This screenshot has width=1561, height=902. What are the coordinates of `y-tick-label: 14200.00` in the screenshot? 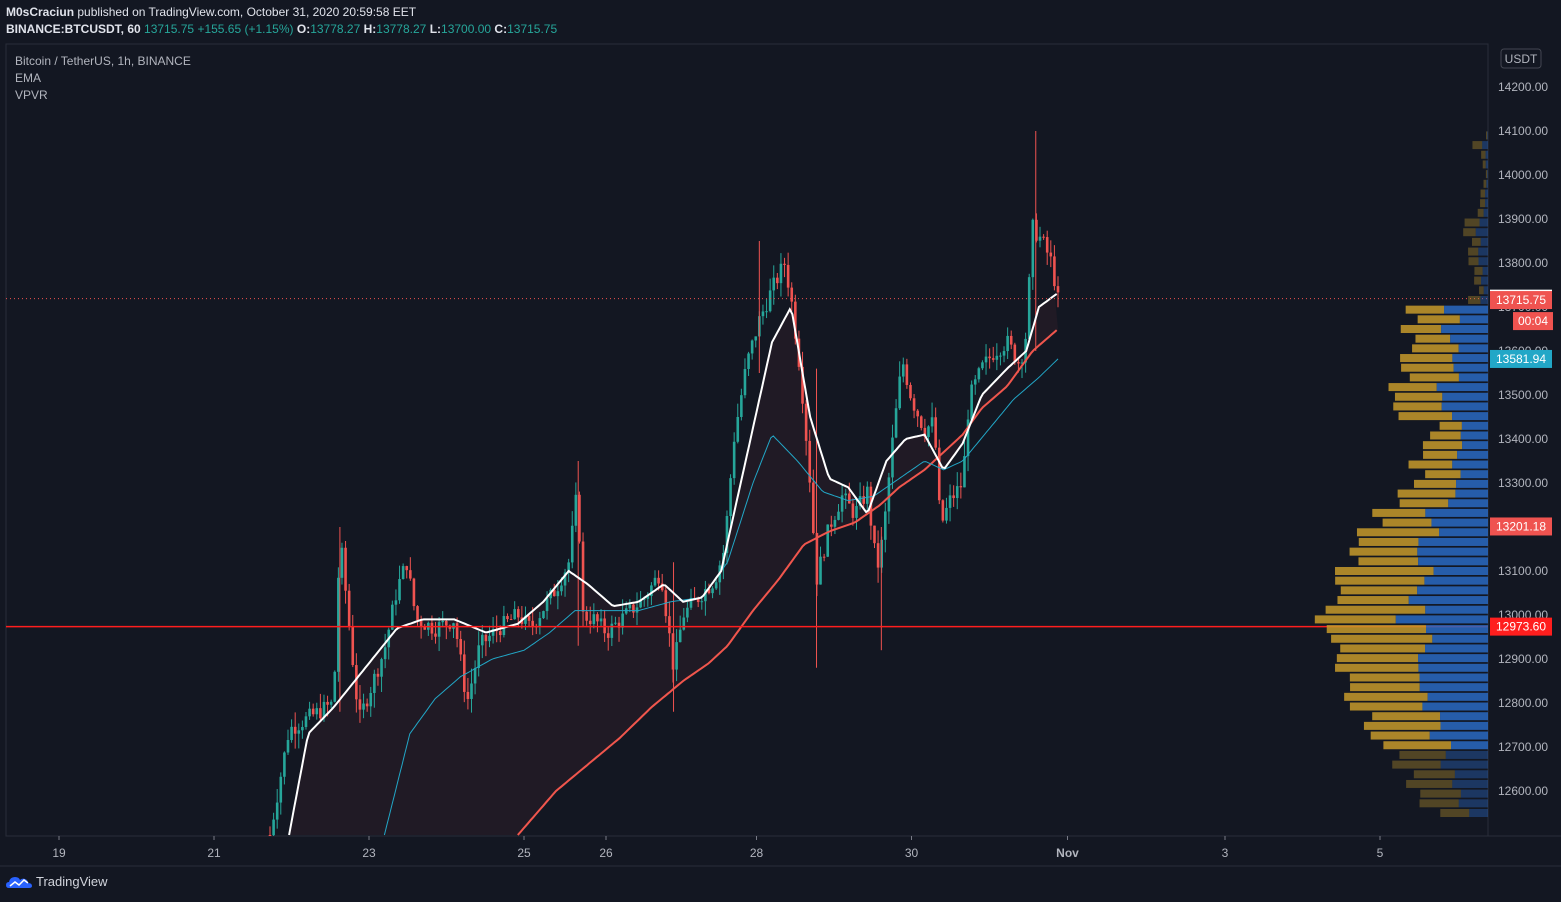 It's located at (1523, 87).